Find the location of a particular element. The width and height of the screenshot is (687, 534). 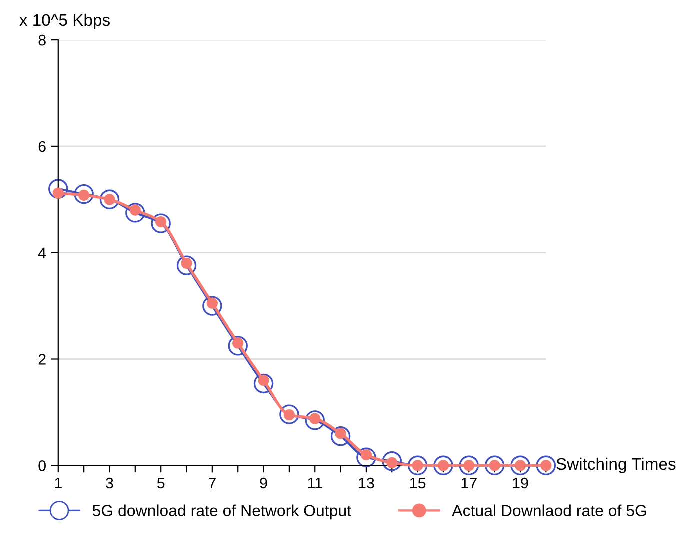

y-tick-label: 6 is located at coordinates (42, 146).